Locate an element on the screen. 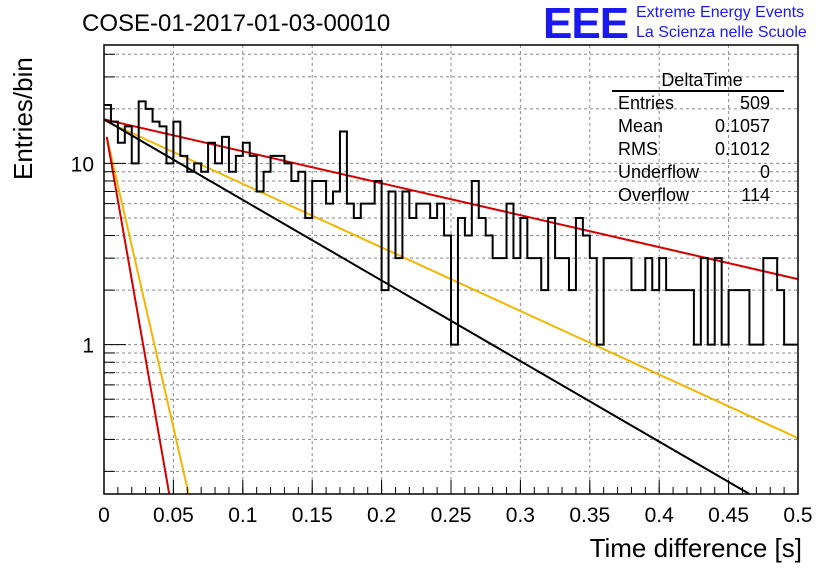 This screenshot has height=572, width=836. stats-label: Entries is located at coordinates (646, 103).